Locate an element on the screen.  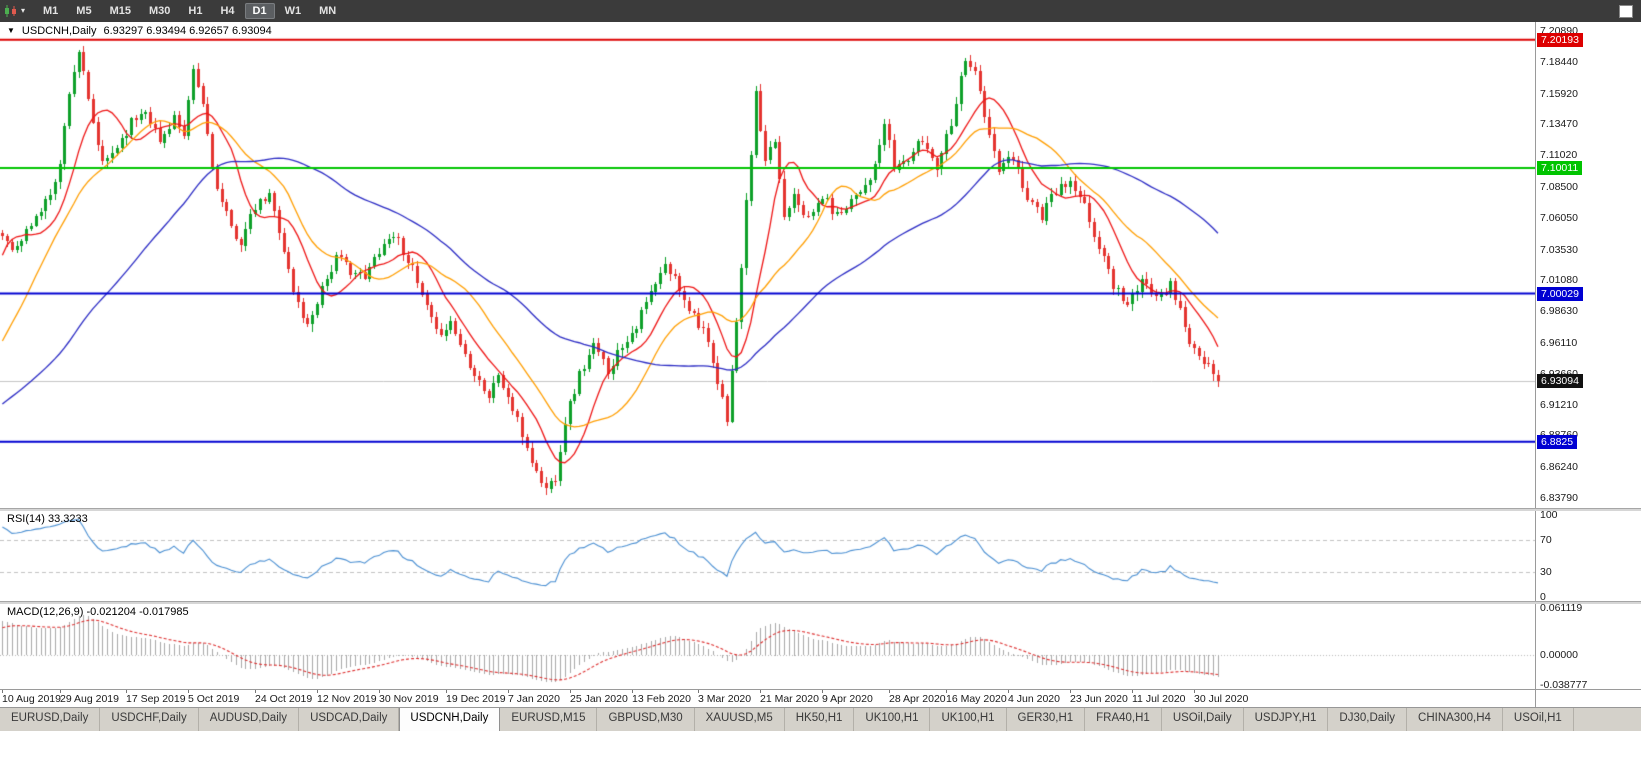
timeframe-m15-button: M15 is located at coordinates (120, 11).